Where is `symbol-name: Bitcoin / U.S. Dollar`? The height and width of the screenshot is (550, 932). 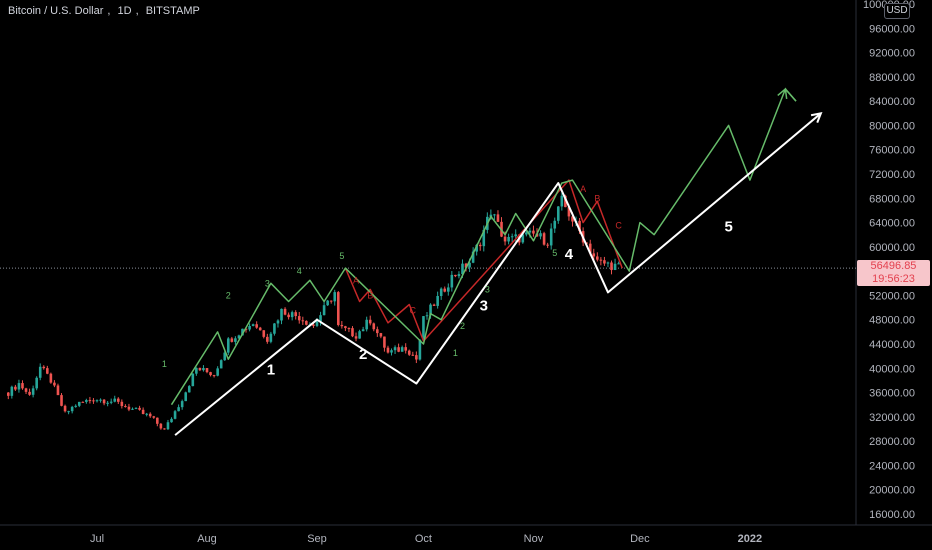 symbol-name: Bitcoin / U.S. Dollar is located at coordinates (56, 11).